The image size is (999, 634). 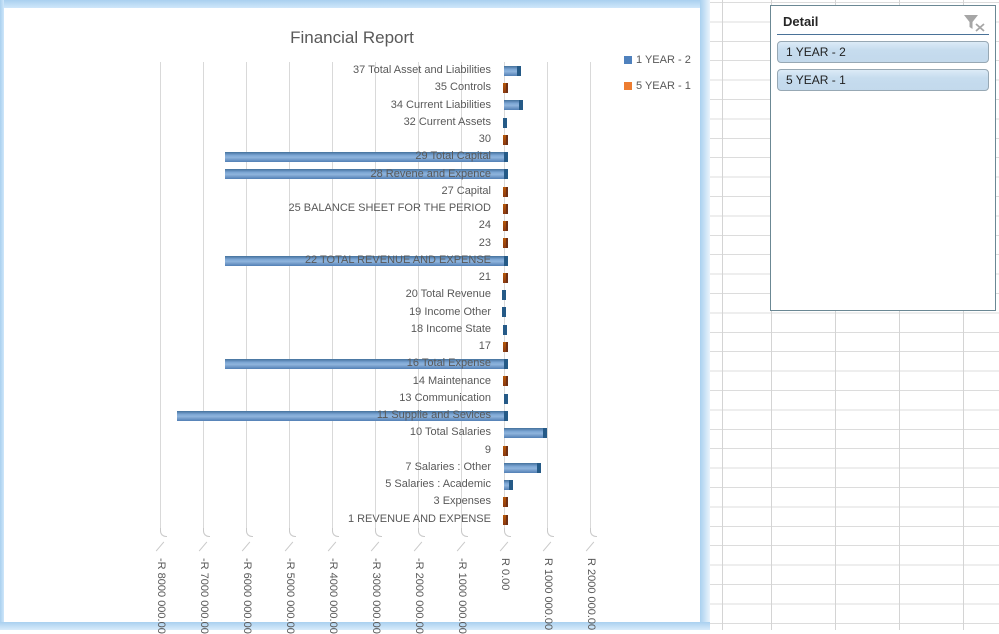 I want to click on x-axis-label: -R 3000 000.00, so click(x=376, y=596).